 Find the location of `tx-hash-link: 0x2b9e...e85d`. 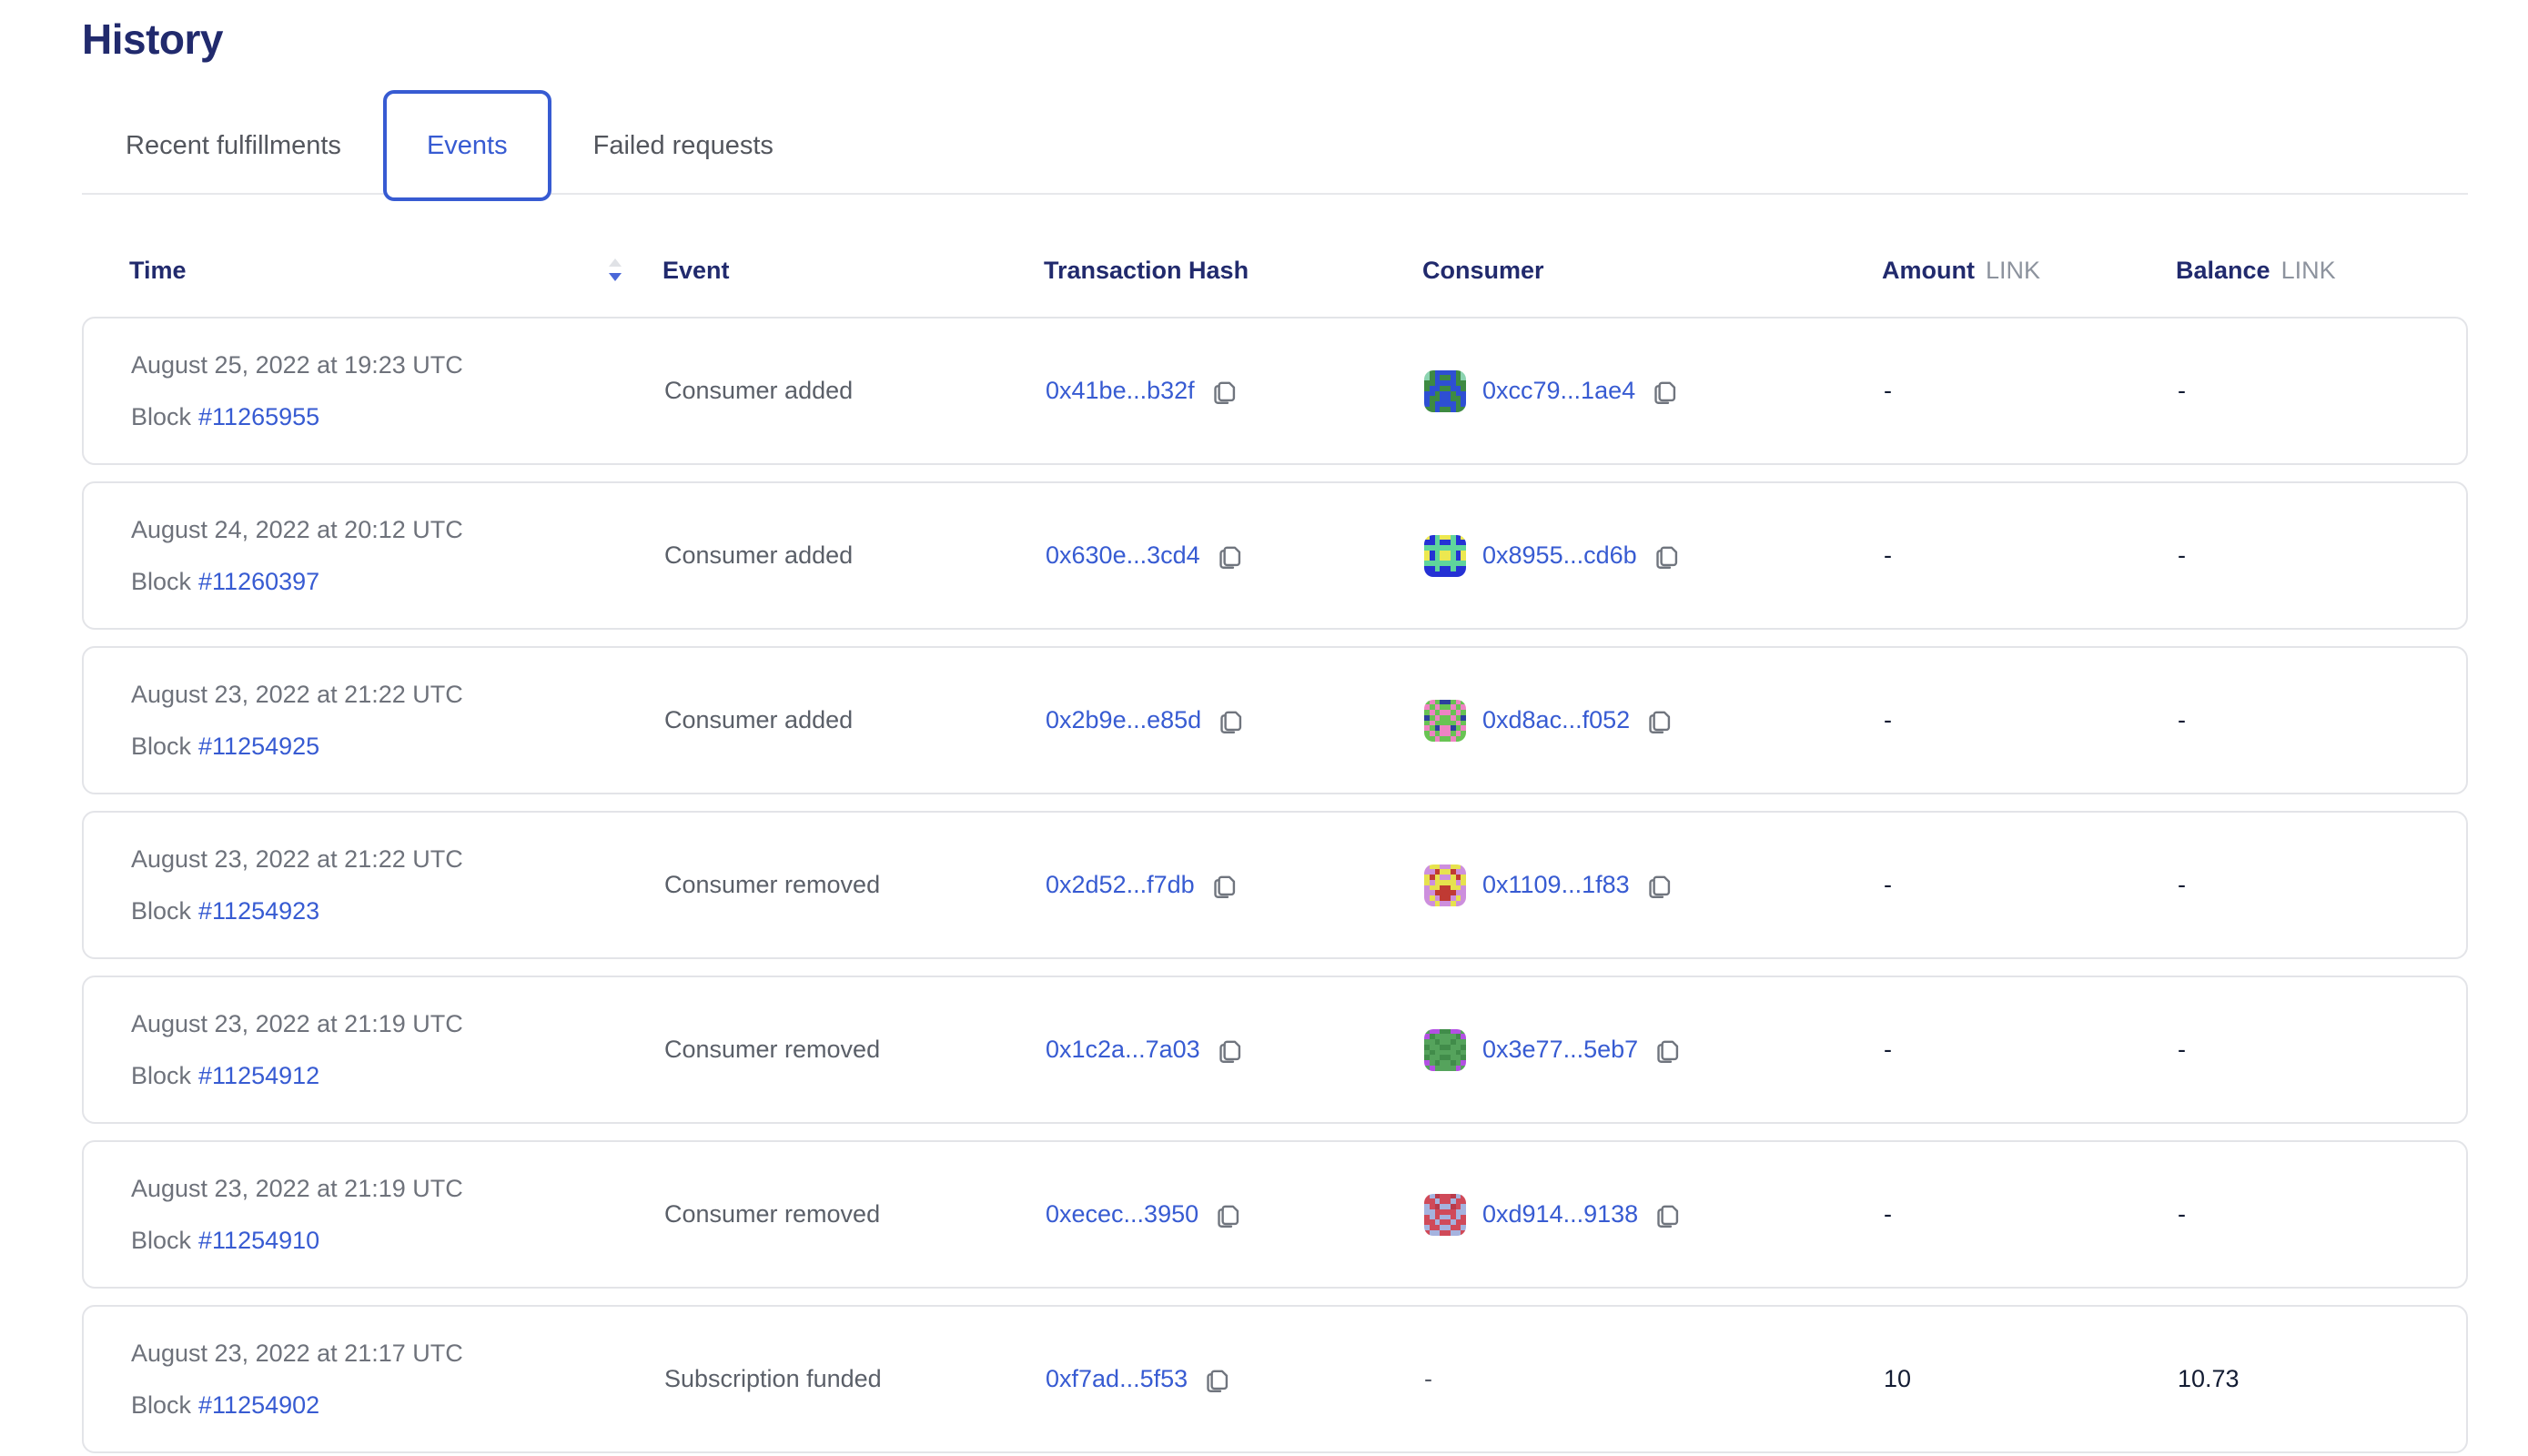

tx-hash-link: 0x2b9e...e85d is located at coordinates (1124, 720).